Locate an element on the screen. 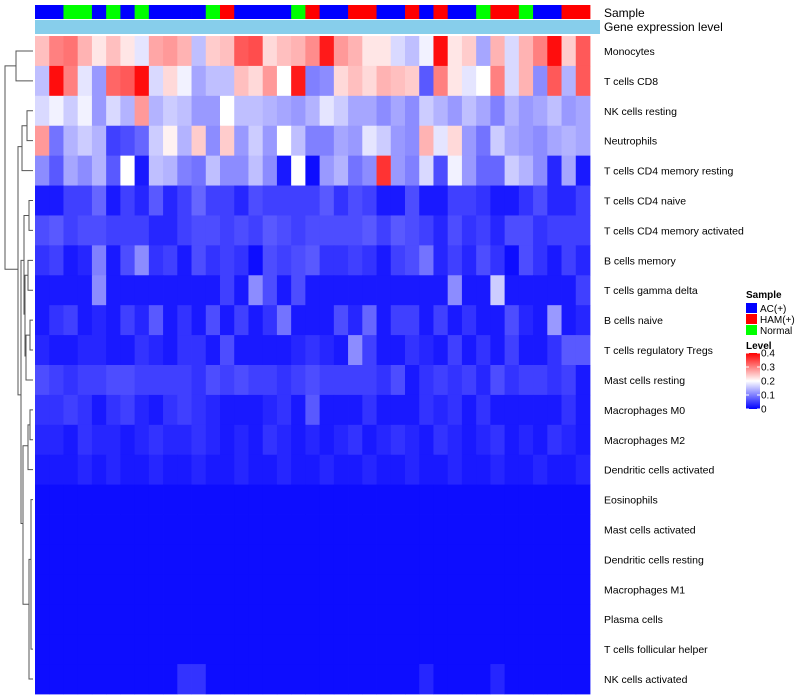 The height and width of the screenshot is (700, 800). sample-legend-label: HAM(+) is located at coordinates (777, 320).